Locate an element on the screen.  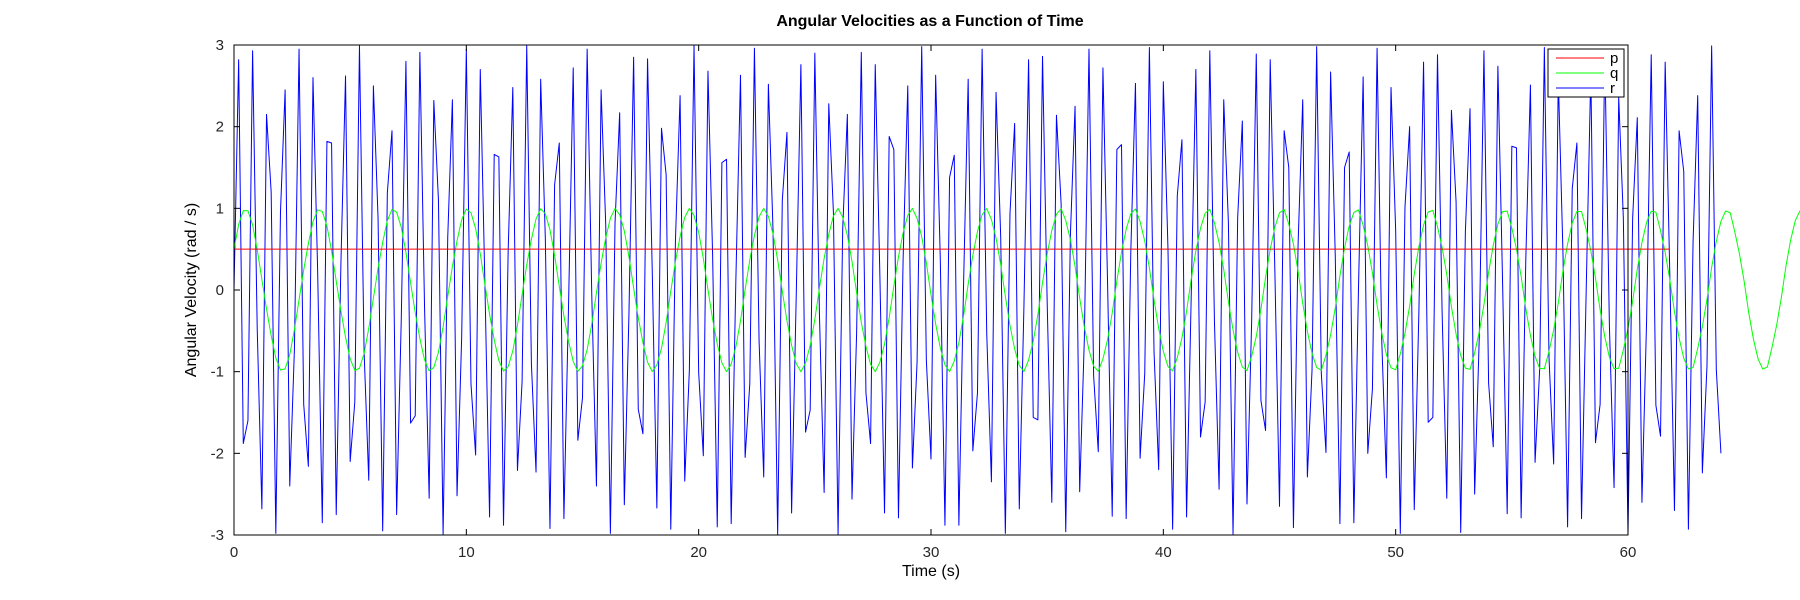
y-tick-label: 1 is located at coordinates (220, 208).